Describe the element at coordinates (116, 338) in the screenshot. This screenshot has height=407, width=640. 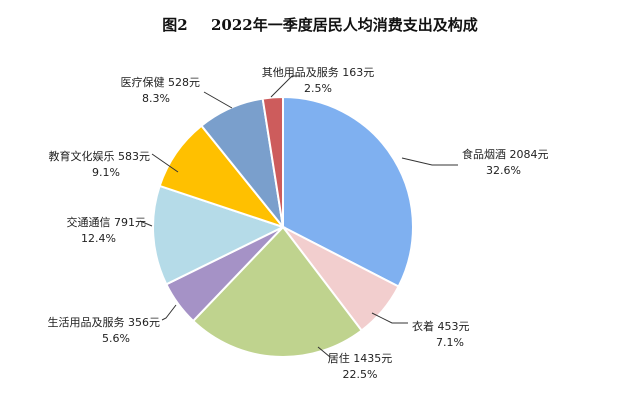
I see `slice-label-pct-3: 5.6%` at that location.